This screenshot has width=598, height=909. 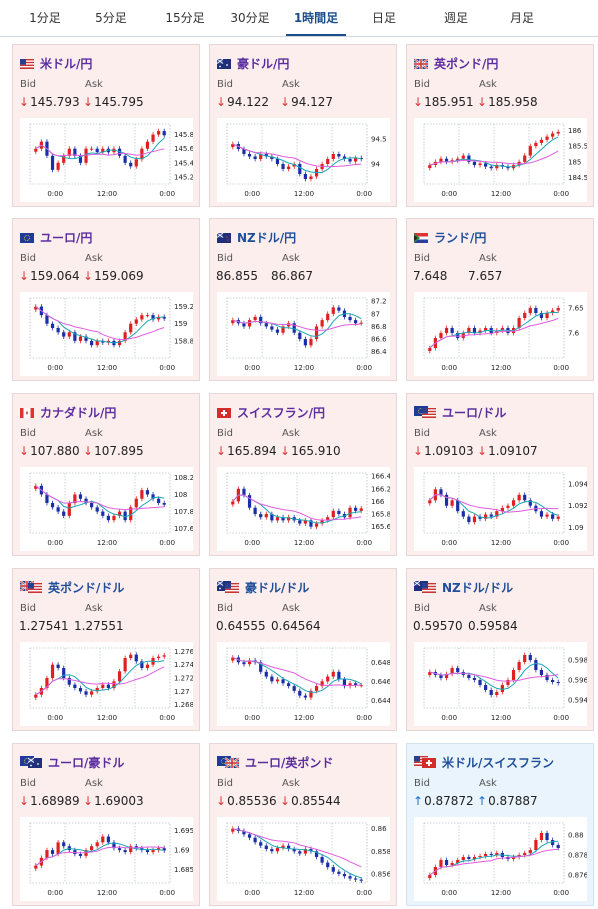 What do you see at coordinates (78, 413) in the screenshot?
I see `pair-name: カナダドル/円` at bounding box center [78, 413].